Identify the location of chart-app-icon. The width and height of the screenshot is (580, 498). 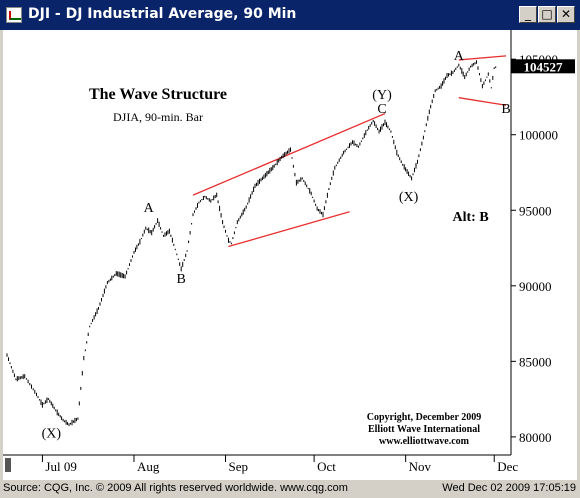
(14, 15).